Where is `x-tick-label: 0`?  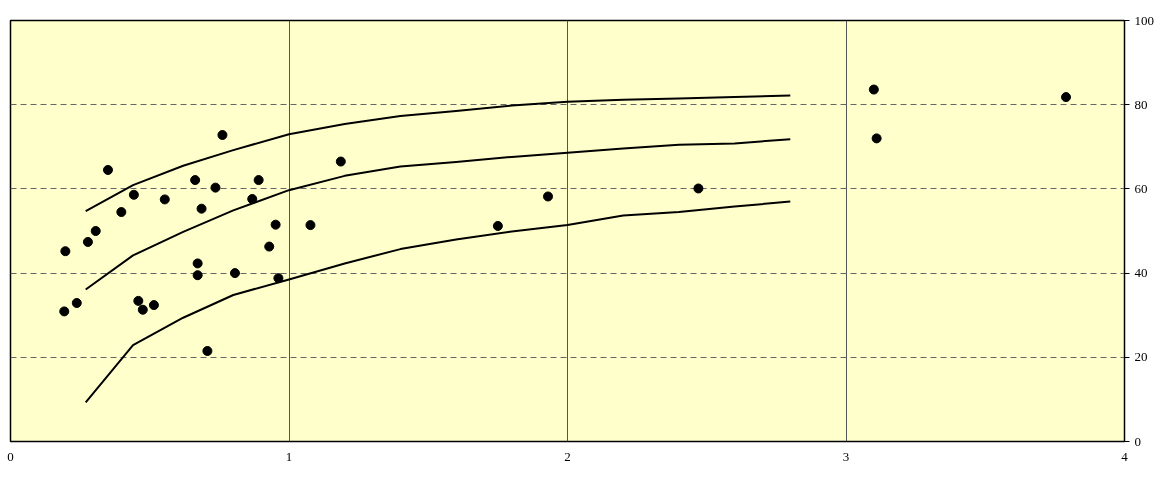
x-tick-label: 0 is located at coordinates (10, 456).